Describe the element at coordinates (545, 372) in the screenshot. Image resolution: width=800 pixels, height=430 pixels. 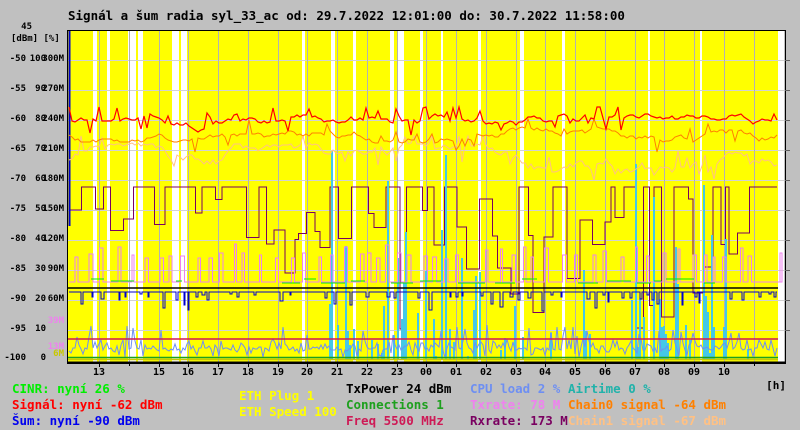
I see `x-tick-04: 04` at that location.